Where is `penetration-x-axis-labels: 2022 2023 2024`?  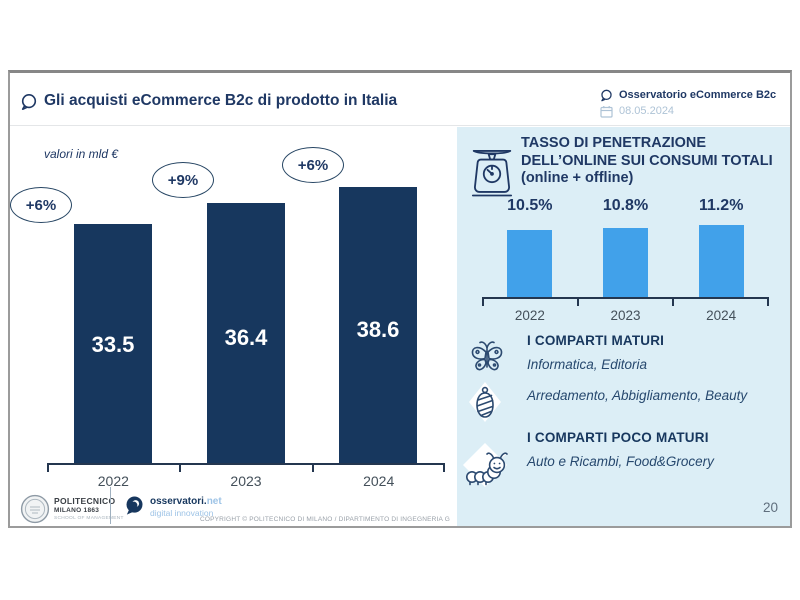 penetration-x-axis-labels: 2022 2023 2024 is located at coordinates (625, 315).